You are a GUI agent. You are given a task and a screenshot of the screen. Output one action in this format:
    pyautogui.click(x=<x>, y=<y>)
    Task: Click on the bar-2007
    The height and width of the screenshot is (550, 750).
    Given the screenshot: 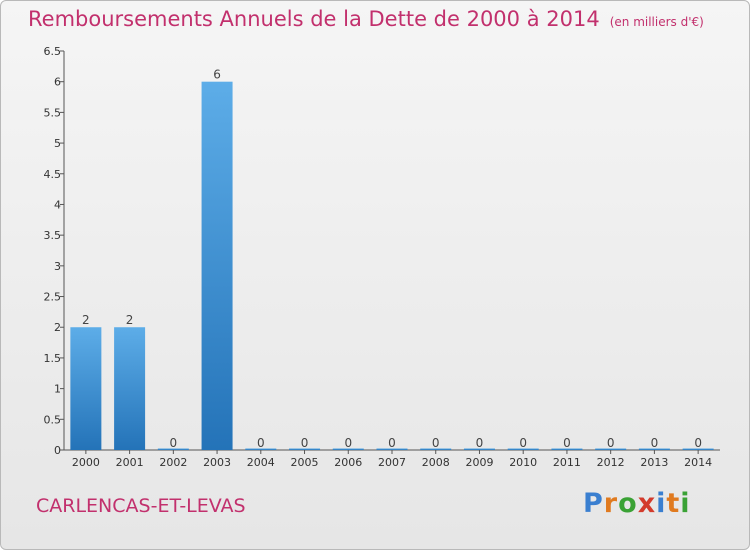 What is the action you would take?
    pyautogui.click(x=392, y=449)
    